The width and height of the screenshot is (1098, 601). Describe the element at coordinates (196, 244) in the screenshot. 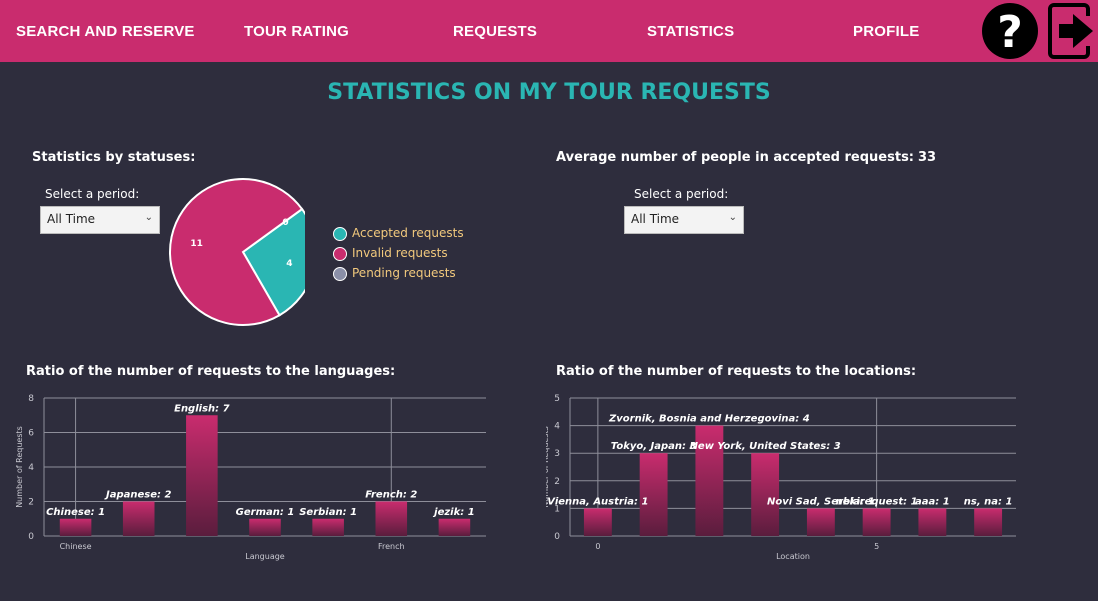

I see `pie-label-invalid: 11` at that location.